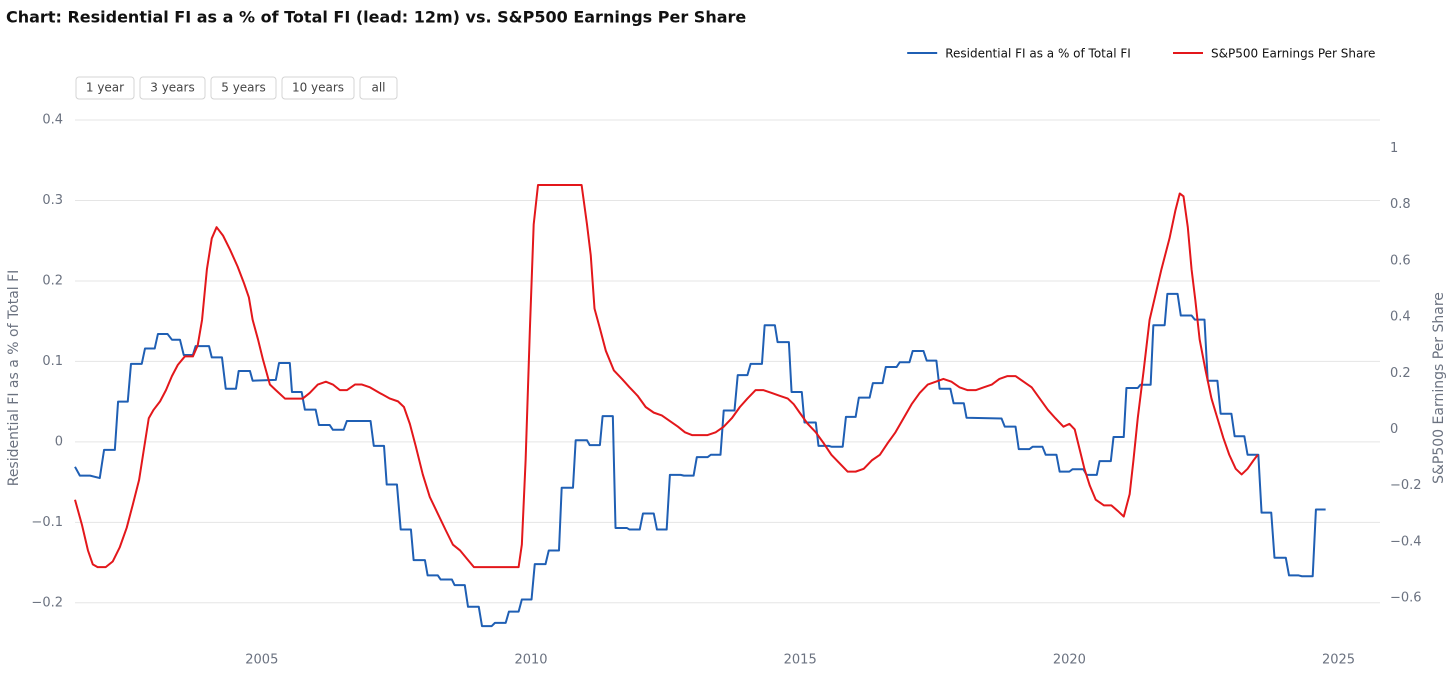 This screenshot has height=679, width=1456. What do you see at coordinates (1406, 541) in the screenshot?
I see `y2-tick-label: −0.4` at bounding box center [1406, 541].